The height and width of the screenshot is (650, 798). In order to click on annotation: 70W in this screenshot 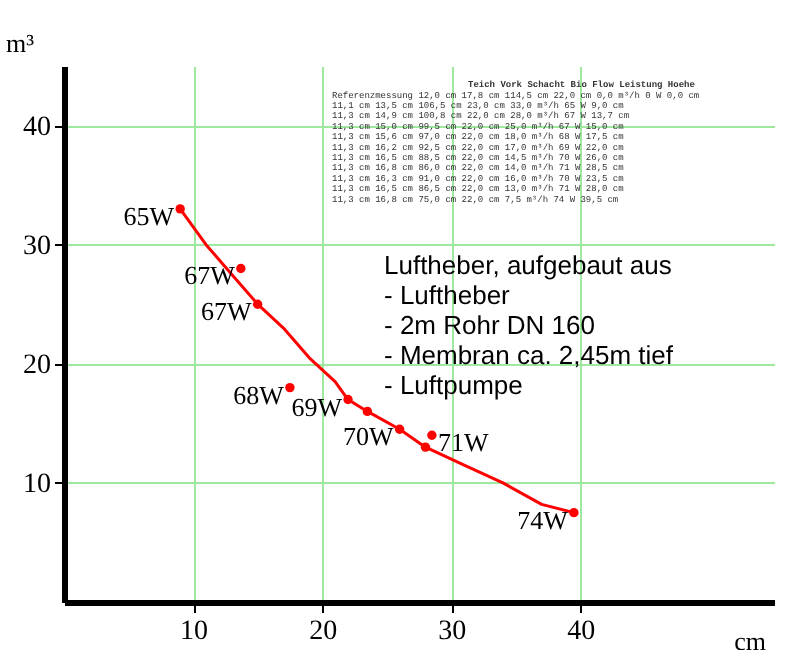, I will do `click(369, 436)`.